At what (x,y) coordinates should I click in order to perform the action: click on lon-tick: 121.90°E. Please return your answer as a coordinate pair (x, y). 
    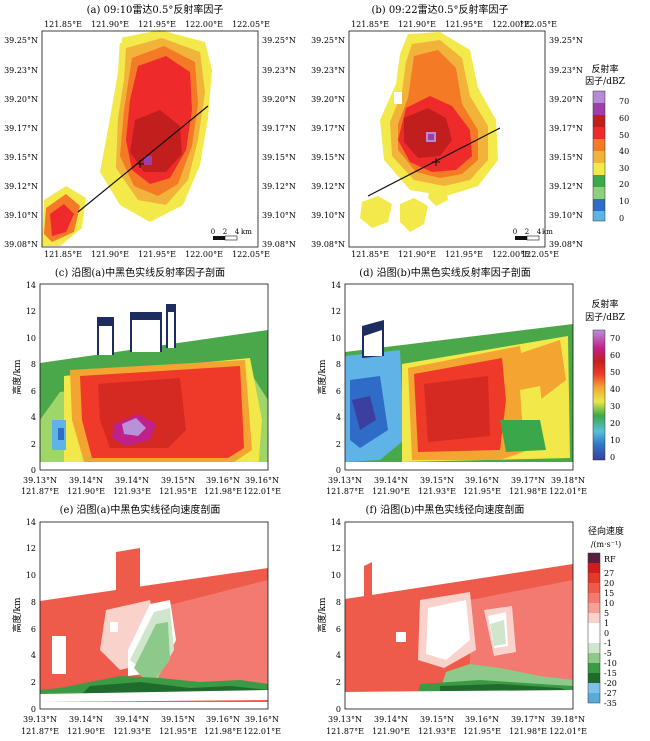
    Looking at the image, I should click on (417, 254).